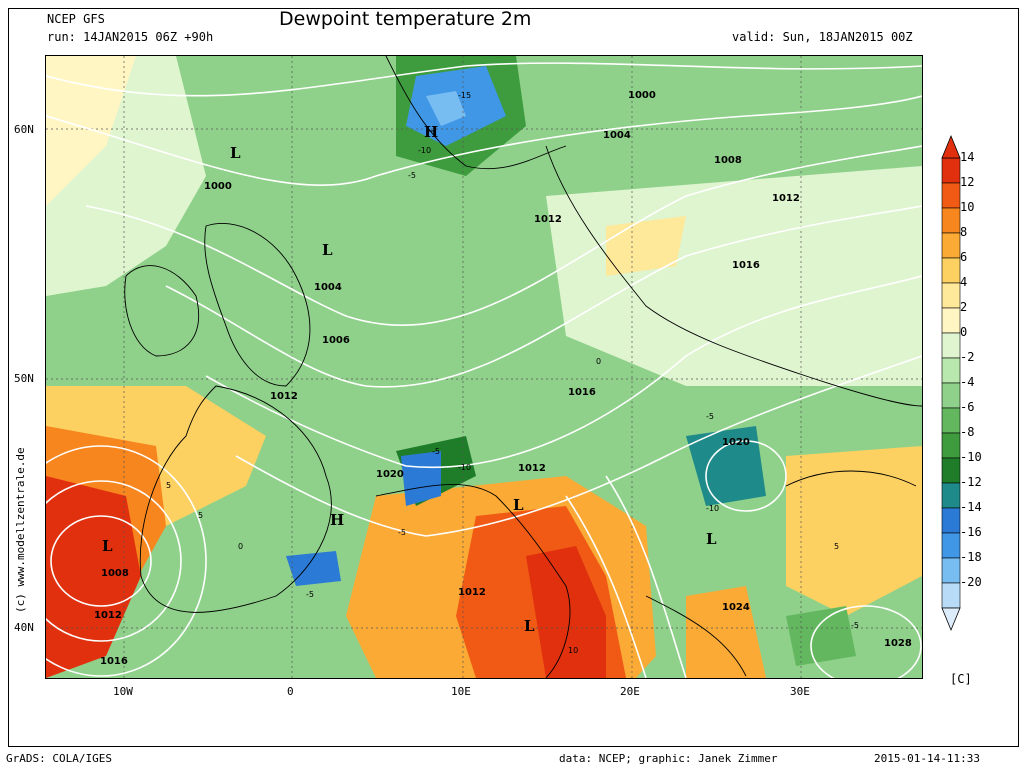  Describe the element at coordinates (24, 378) in the screenshot. I see `lat-label-50n: 50N` at that location.